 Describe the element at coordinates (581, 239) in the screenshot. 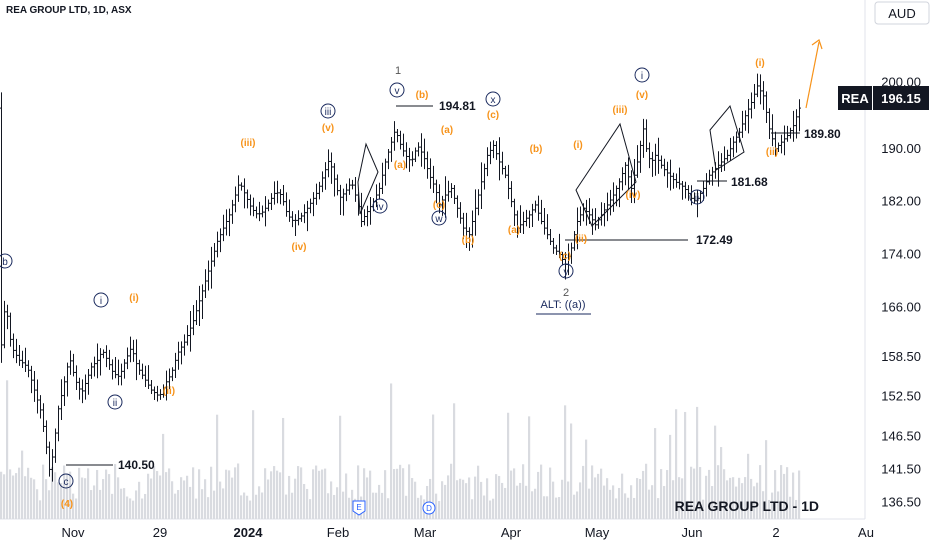

I see `wave-ii-b: (ii)` at that location.